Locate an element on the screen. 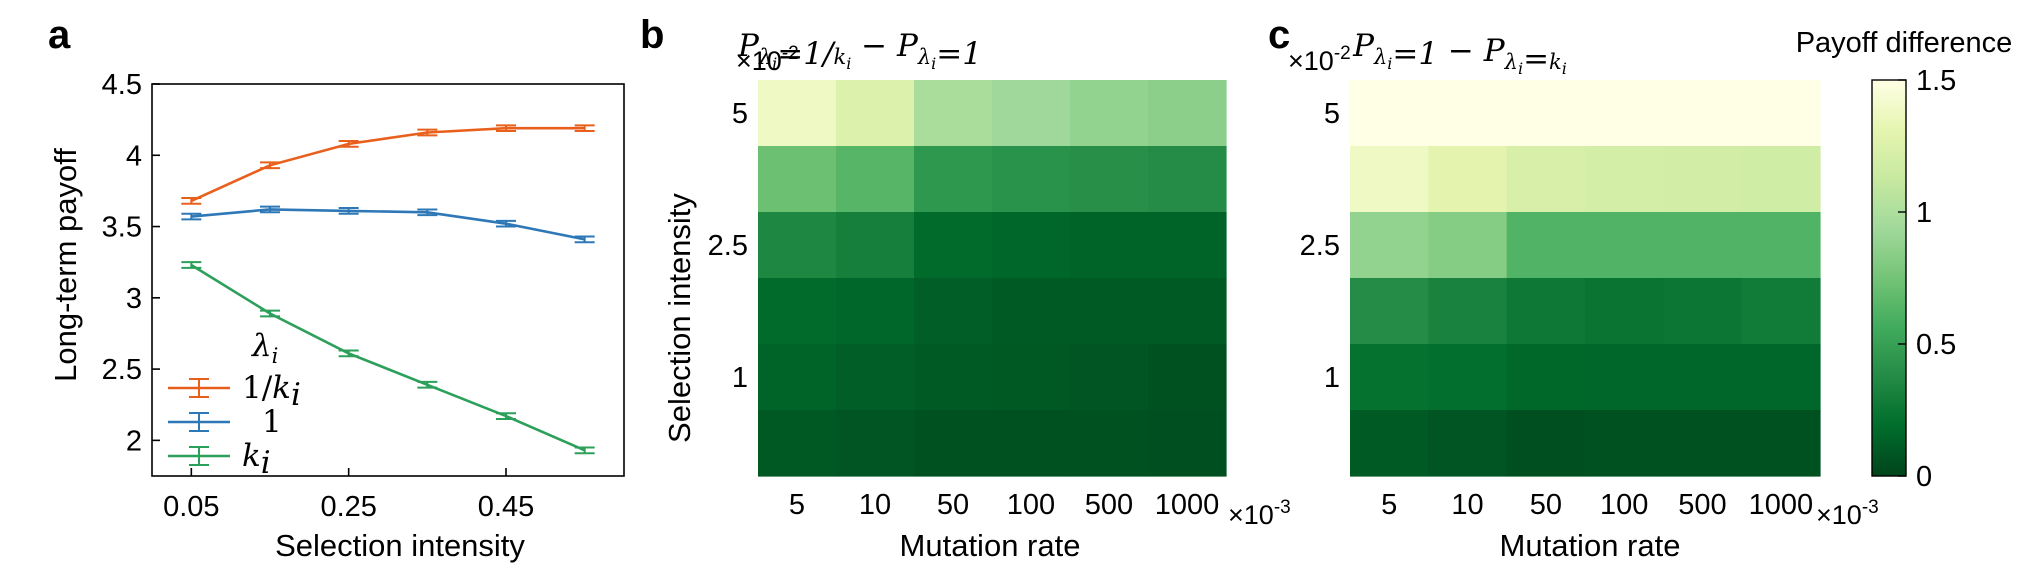 The width and height of the screenshot is (2018, 578). panel-a-ytick-label: 3 is located at coordinates (134, 299).